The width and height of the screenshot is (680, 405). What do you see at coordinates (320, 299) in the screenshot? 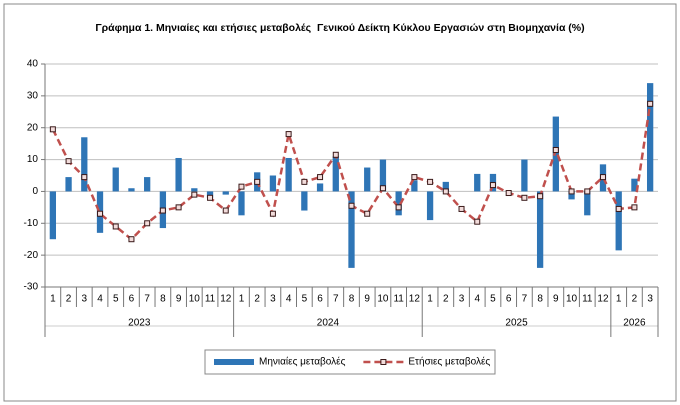
I see `x-tick-label: 6` at bounding box center [320, 299].